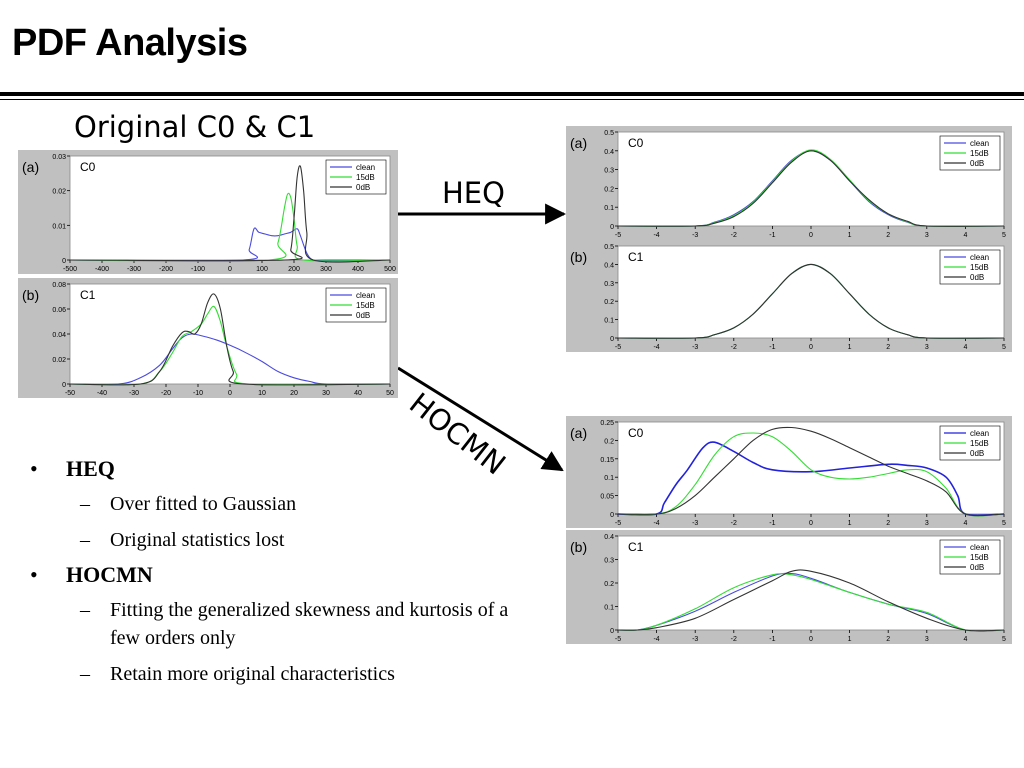  What do you see at coordinates (88, 167) in the screenshot?
I see `chart-name: C0` at bounding box center [88, 167].